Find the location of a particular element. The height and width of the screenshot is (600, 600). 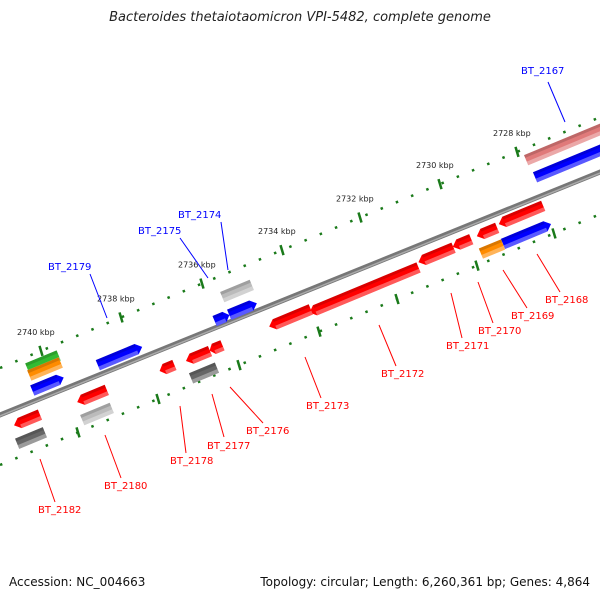

gene-label-BT_2182: BT_2182 is located at coordinates (59, 510).